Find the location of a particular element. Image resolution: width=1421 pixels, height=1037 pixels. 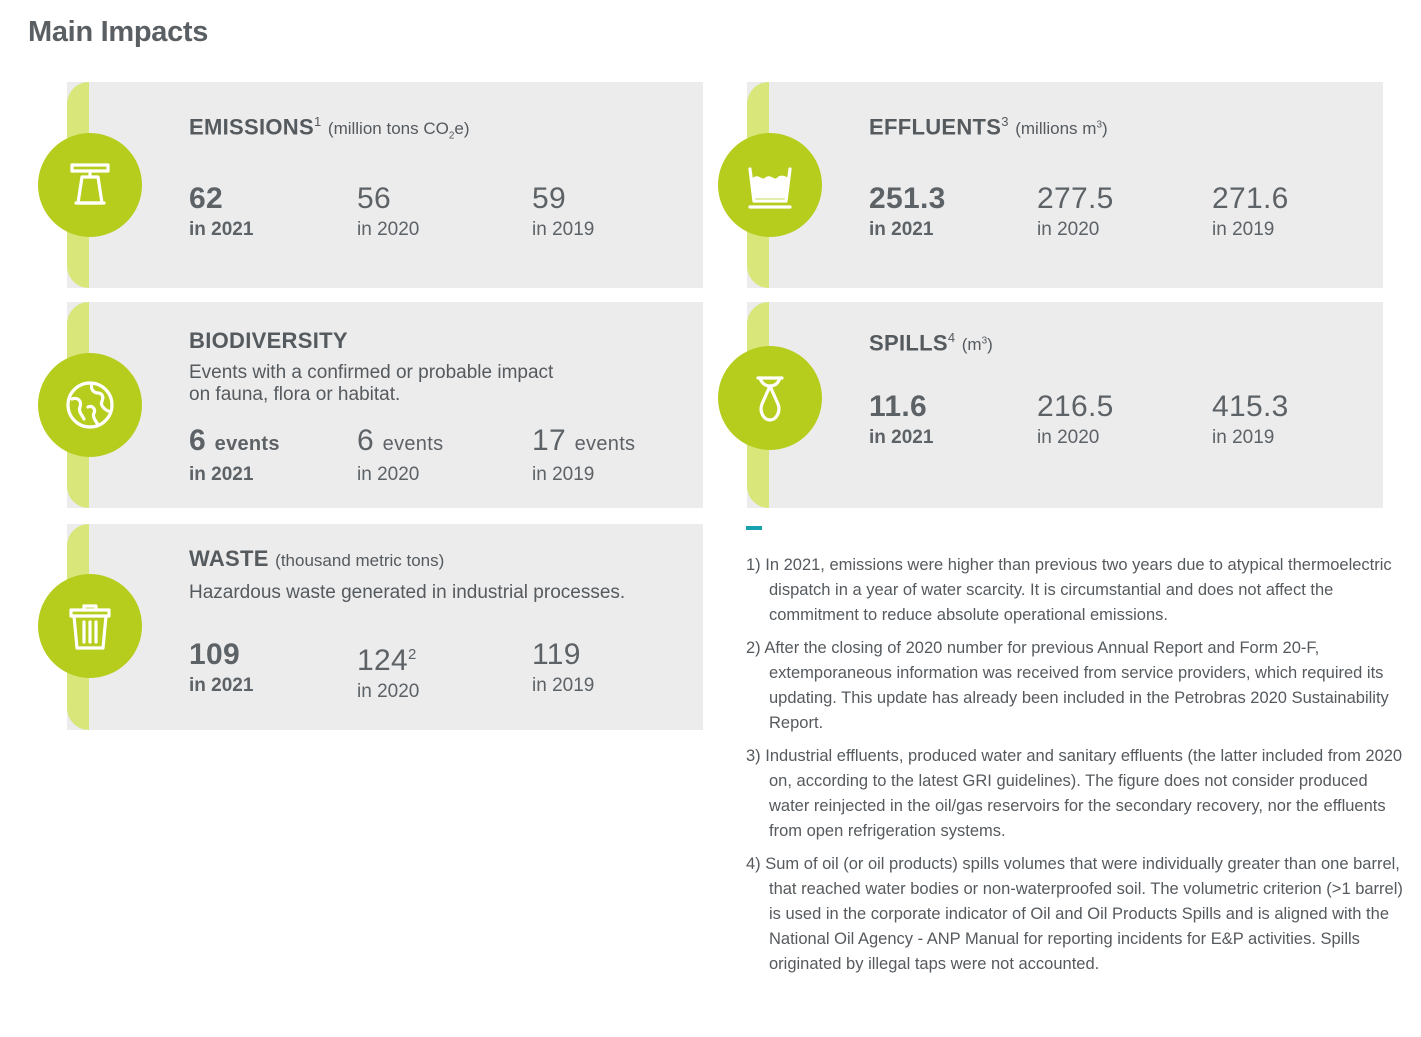

emissions-title: EMISSIONS1 (million tons CO2e) is located at coordinates (329, 128).